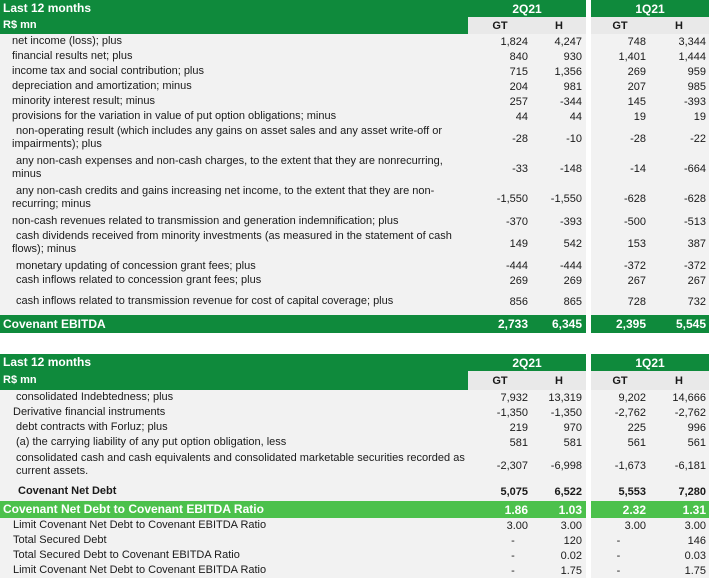 The width and height of the screenshot is (709, 581). Describe the element at coordinates (679, 280) in the screenshot. I see `cell-1q21-h: 267` at that location.